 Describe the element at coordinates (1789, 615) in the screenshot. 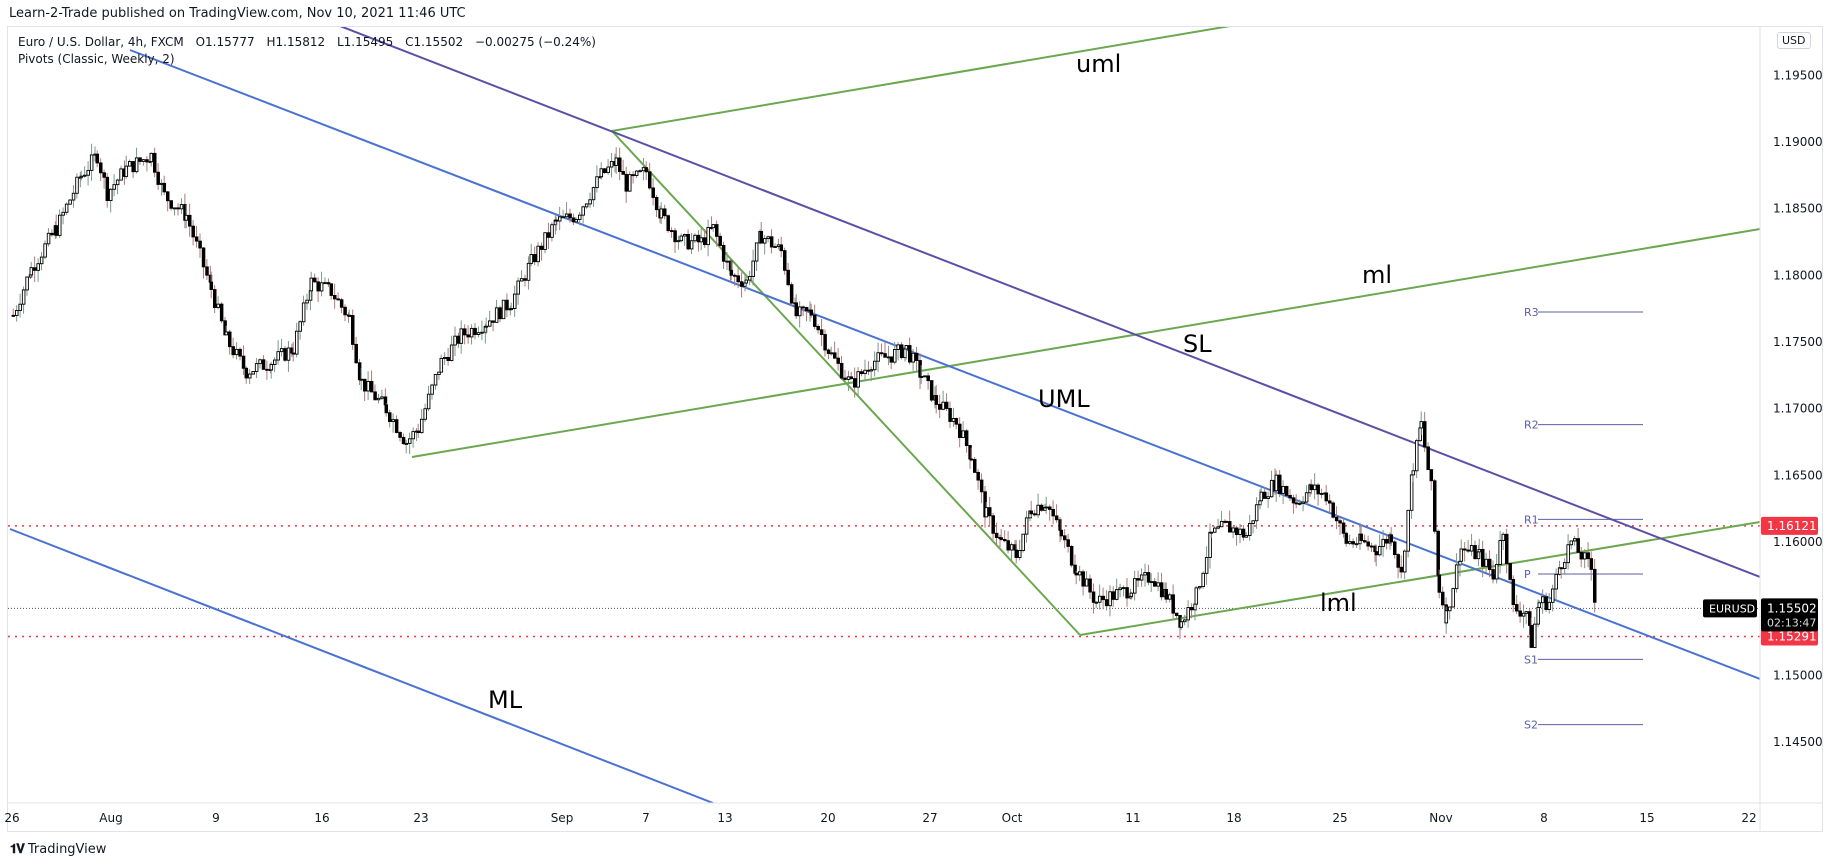

I see `current-price-badge` at that location.